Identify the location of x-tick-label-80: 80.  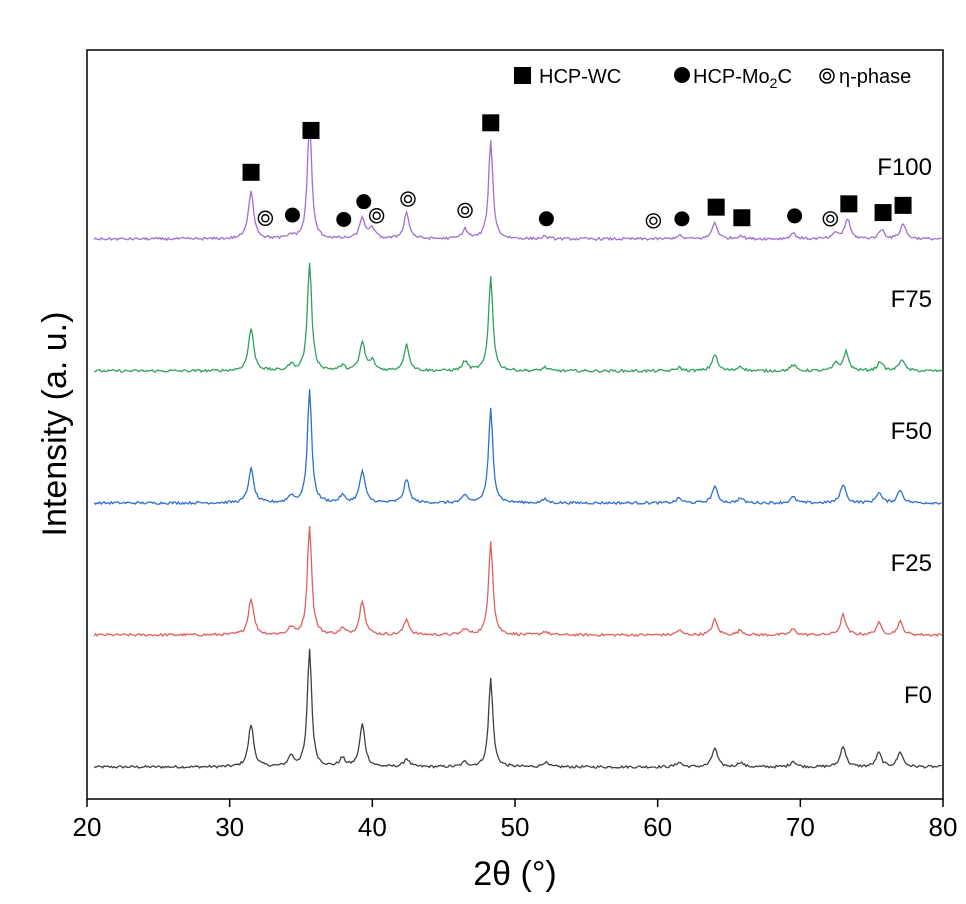
(943, 827).